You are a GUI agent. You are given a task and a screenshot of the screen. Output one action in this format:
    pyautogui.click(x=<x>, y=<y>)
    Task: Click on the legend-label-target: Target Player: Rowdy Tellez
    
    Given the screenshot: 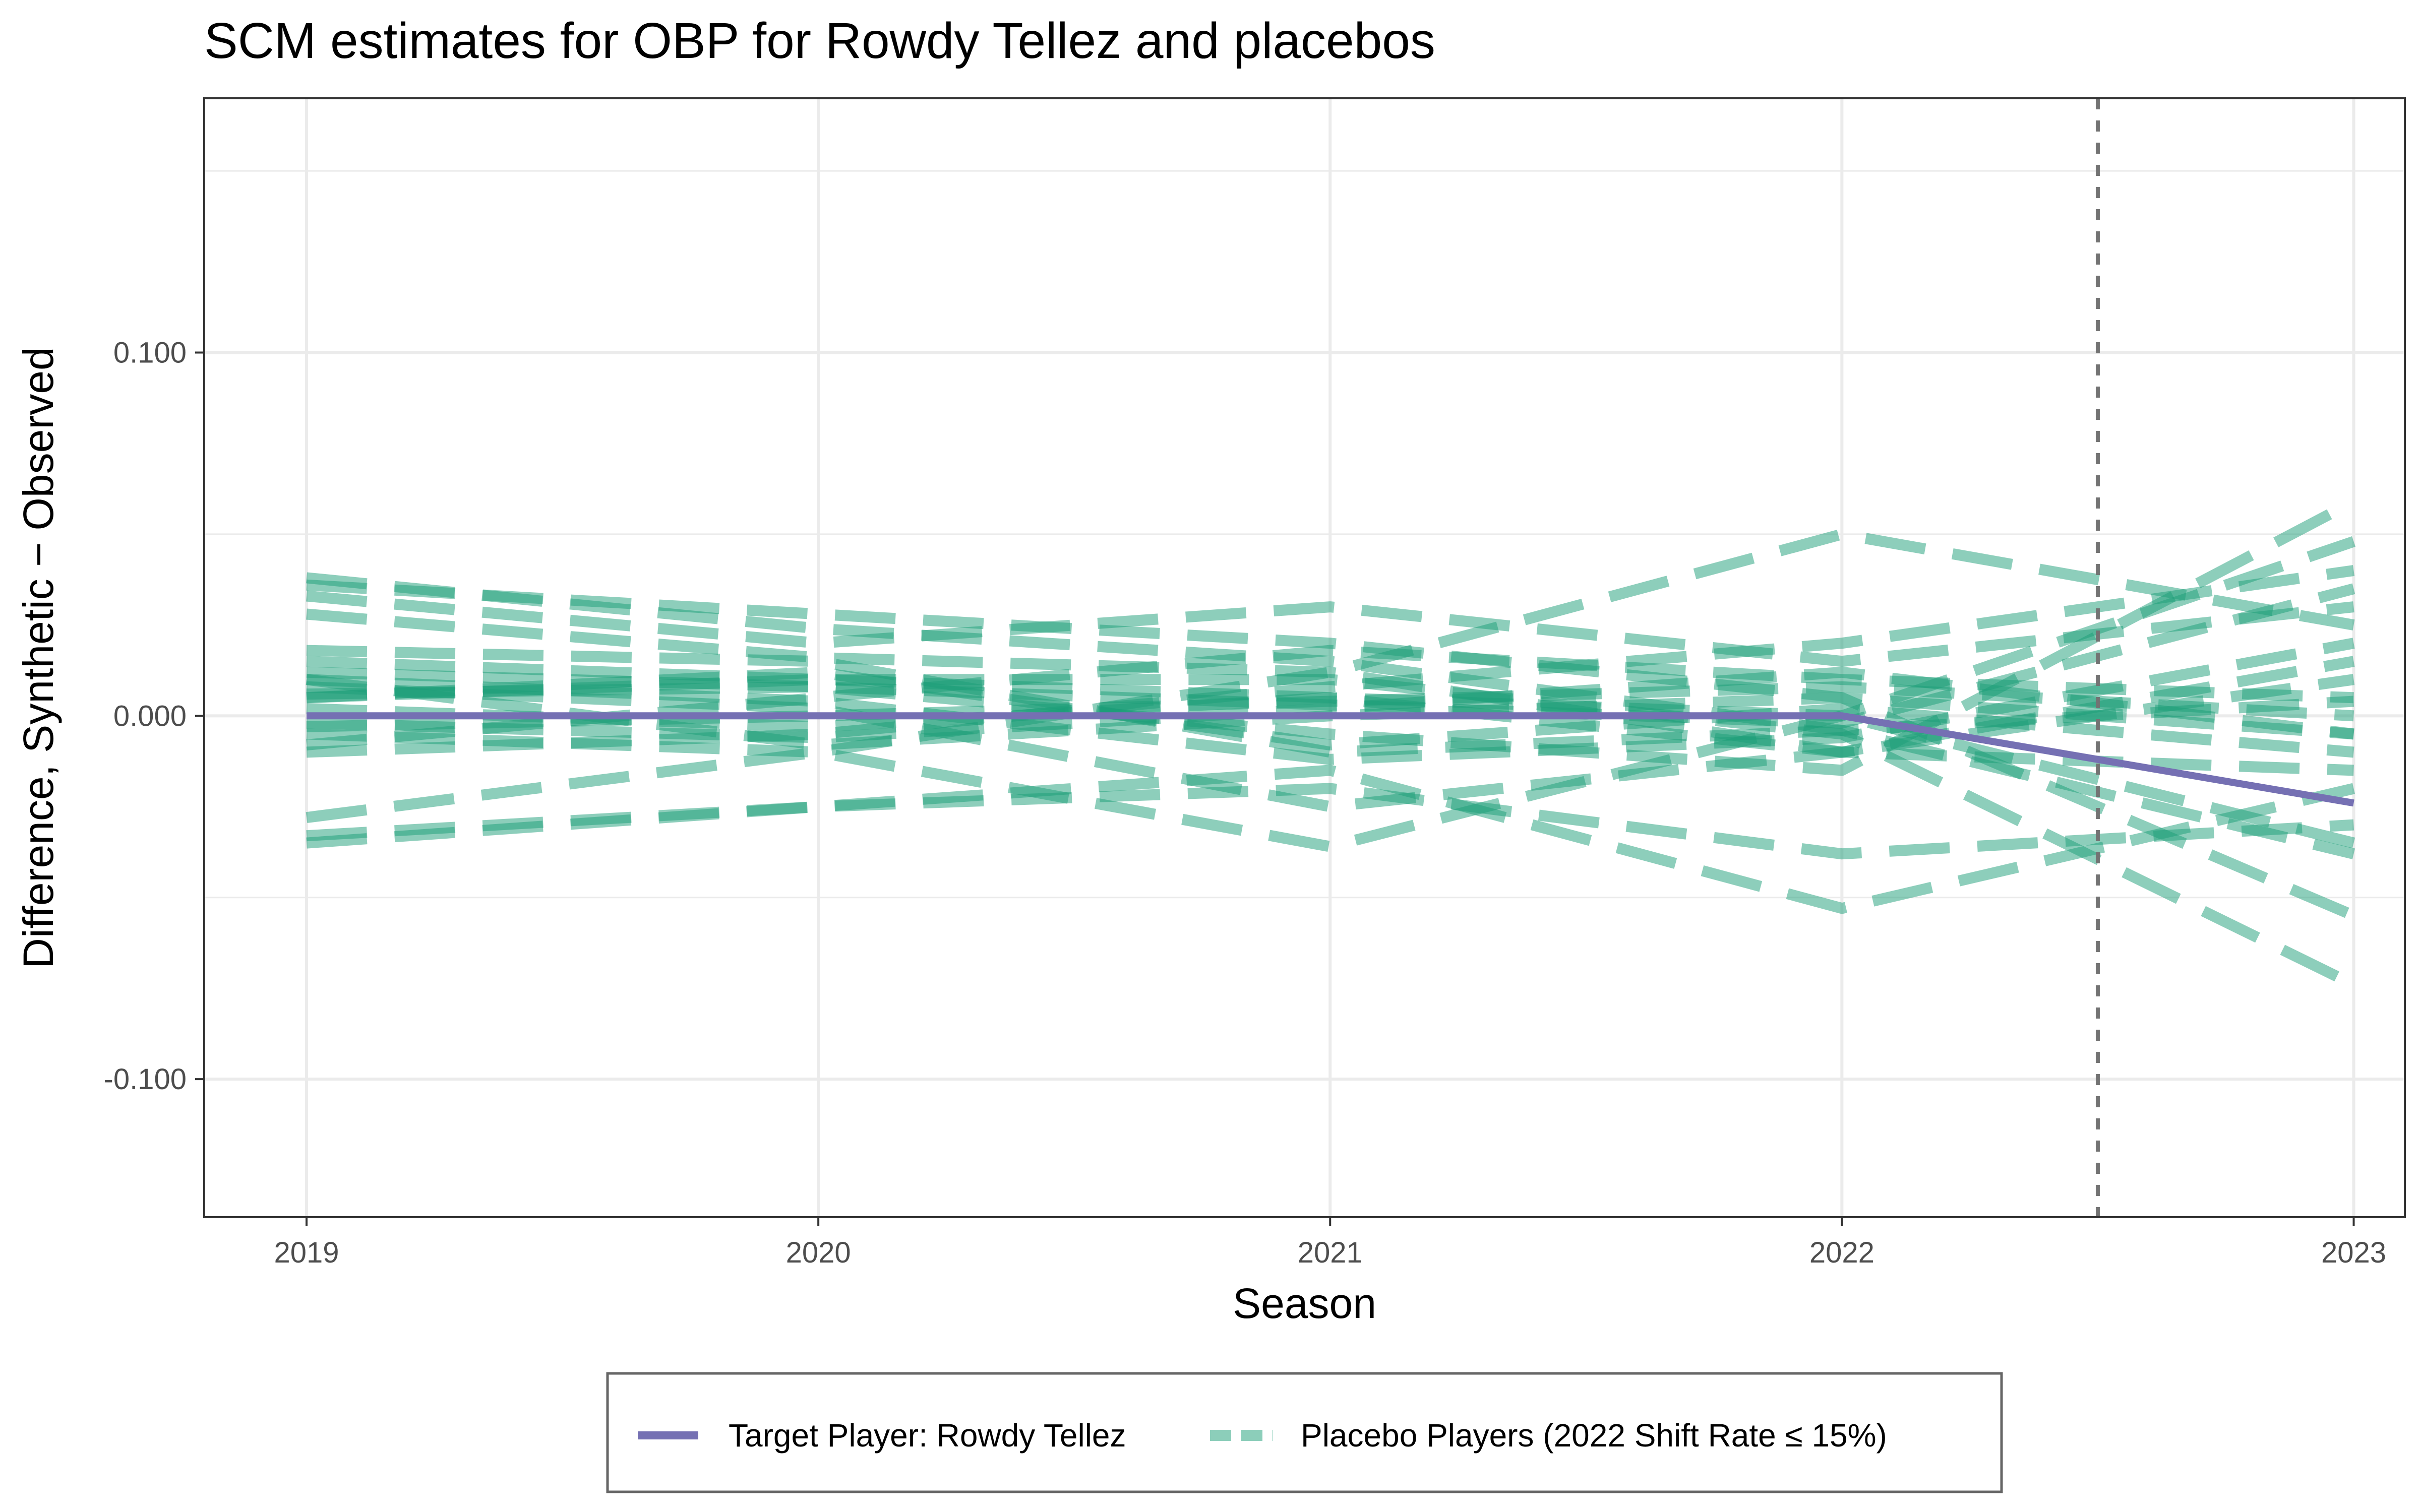 What is the action you would take?
    pyautogui.click(x=927, y=1435)
    